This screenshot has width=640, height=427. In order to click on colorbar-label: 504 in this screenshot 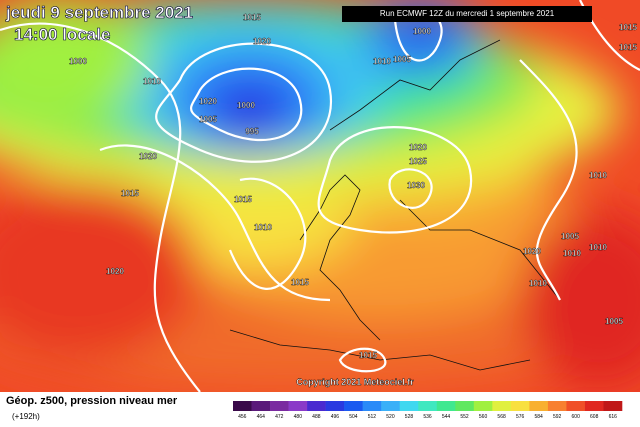, I will do `click(353, 417)`.